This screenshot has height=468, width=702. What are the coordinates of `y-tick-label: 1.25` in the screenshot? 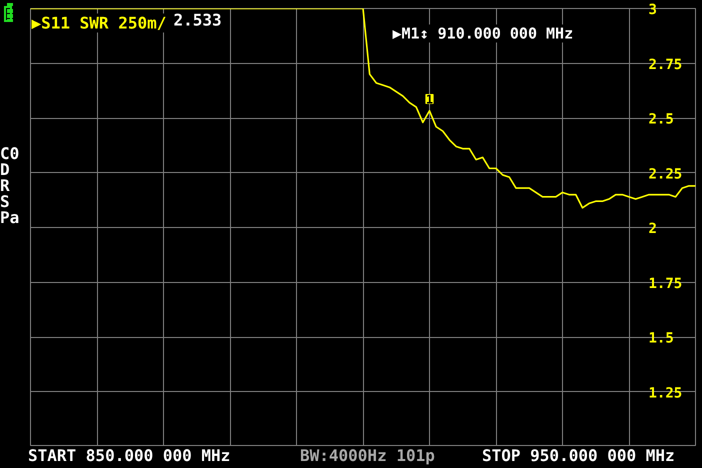 It's located at (665, 393).